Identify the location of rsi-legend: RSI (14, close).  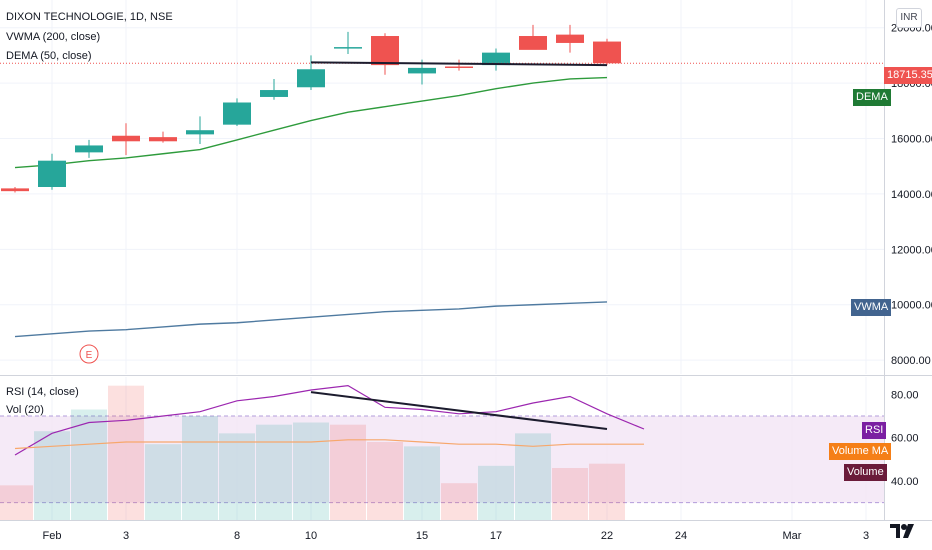
(42, 392).